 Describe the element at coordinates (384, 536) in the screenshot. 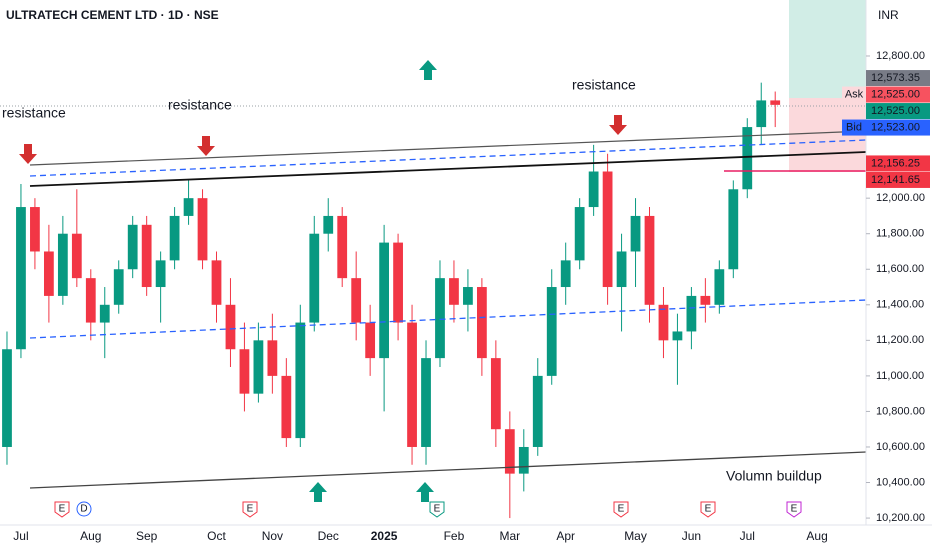

I see `x-tick-label: 2025` at that location.